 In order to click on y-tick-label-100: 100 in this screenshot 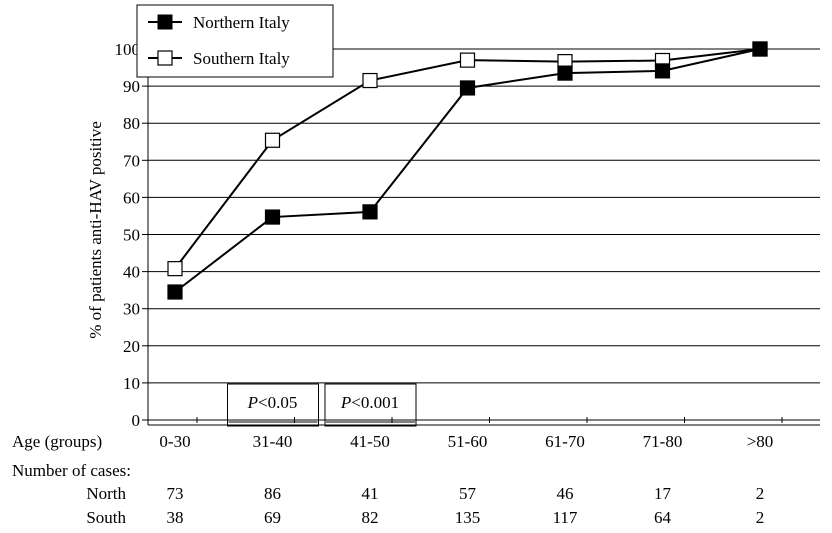, I will do `click(128, 49)`.